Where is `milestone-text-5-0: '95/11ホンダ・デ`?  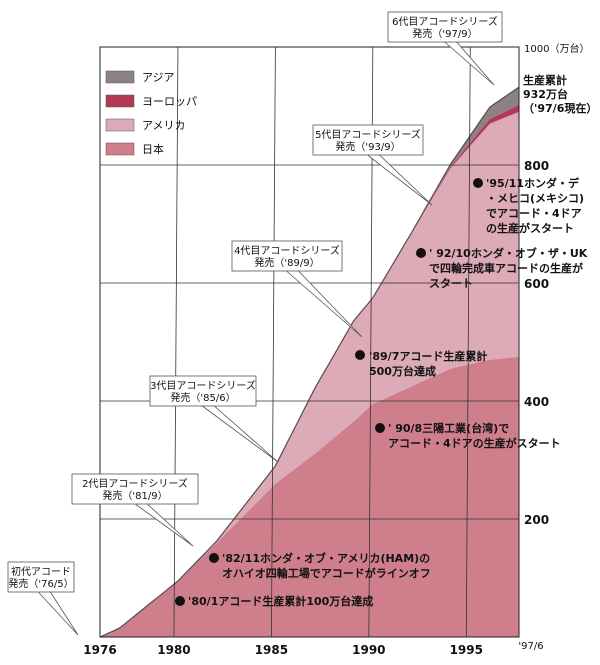 milestone-text-5-0: '95/11ホンダ・デ is located at coordinates (533, 183).